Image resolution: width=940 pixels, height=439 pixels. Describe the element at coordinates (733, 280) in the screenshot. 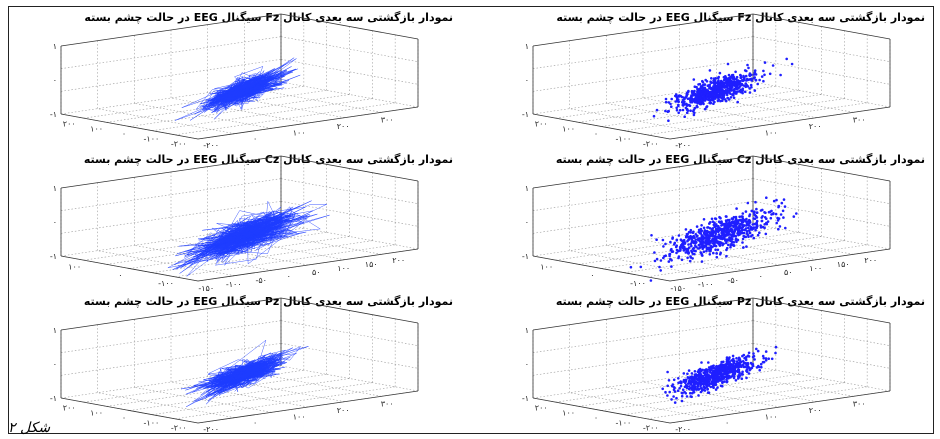

I see `y-tick-label: -۵۰` at that location.